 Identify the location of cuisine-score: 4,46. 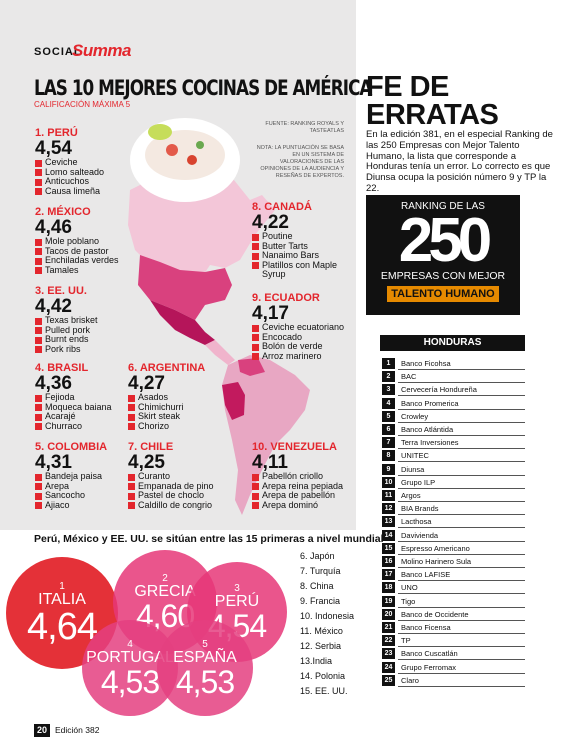
(53, 227).